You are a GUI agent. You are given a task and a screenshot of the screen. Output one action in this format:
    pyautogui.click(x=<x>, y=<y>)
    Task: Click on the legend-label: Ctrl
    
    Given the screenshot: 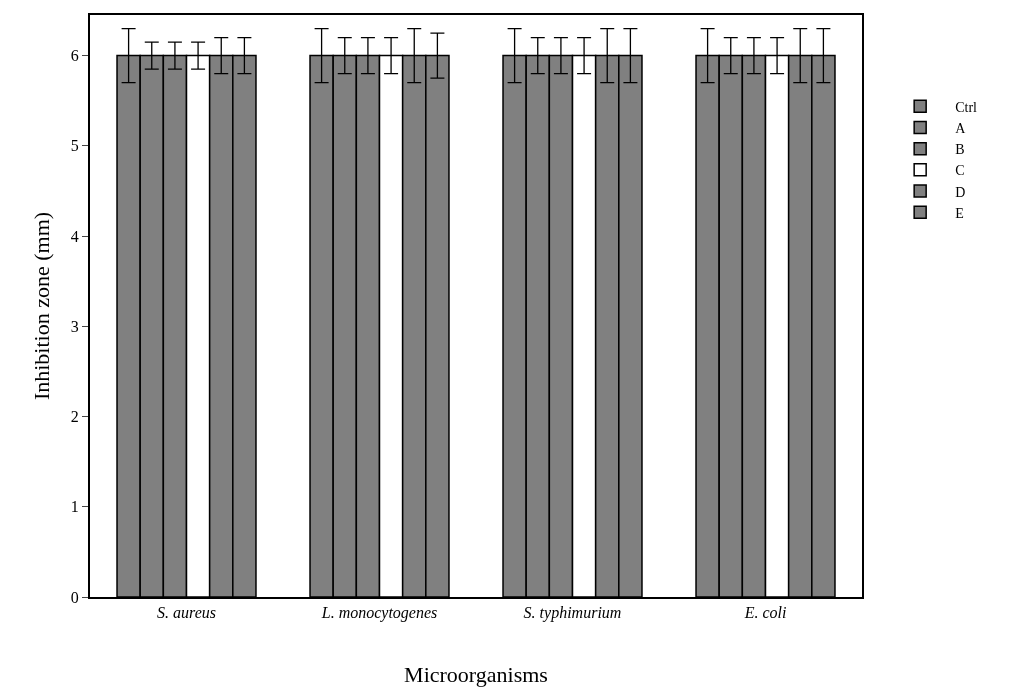 What is the action you would take?
    pyautogui.click(x=966, y=107)
    